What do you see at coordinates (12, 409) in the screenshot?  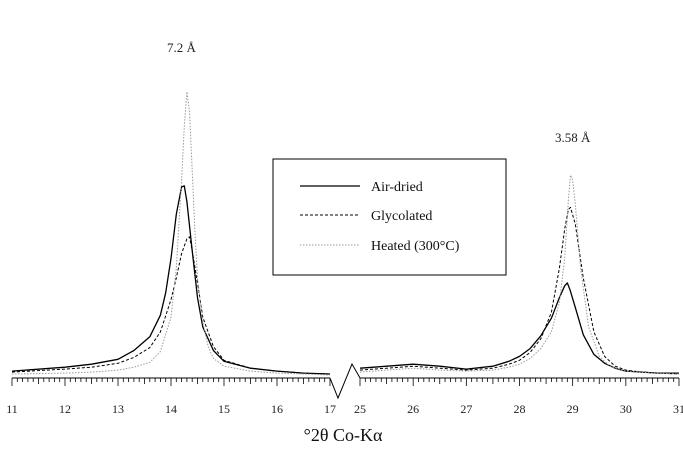 I see `tick-label: 11` at bounding box center [12, 409].